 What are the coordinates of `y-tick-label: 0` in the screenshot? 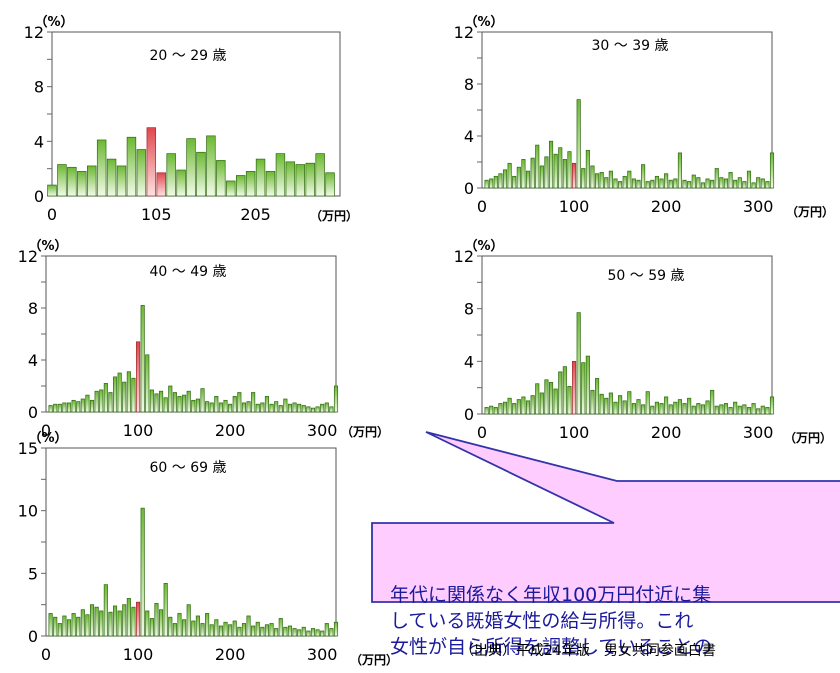 It's located at (33, 412).